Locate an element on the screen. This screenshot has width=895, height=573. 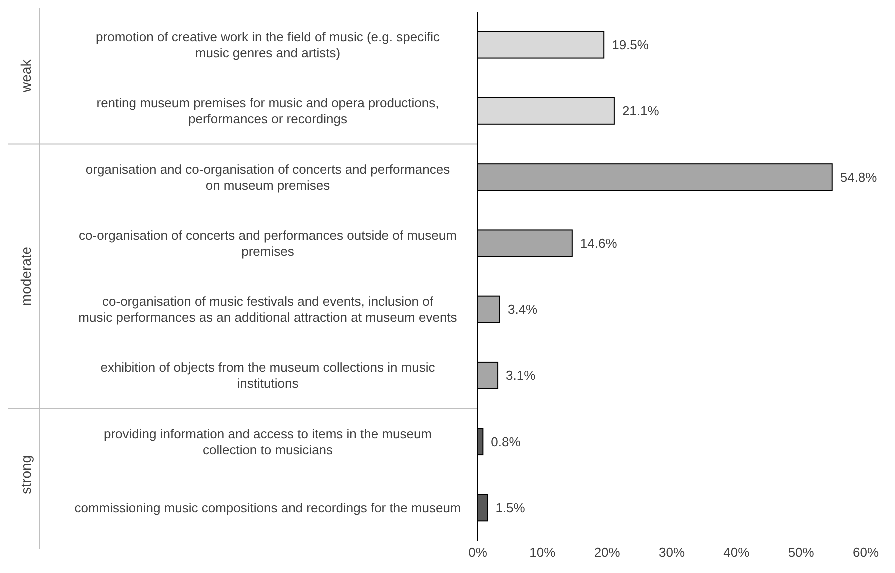
x-tick-label: 40% is located at coordinates (737, 552).